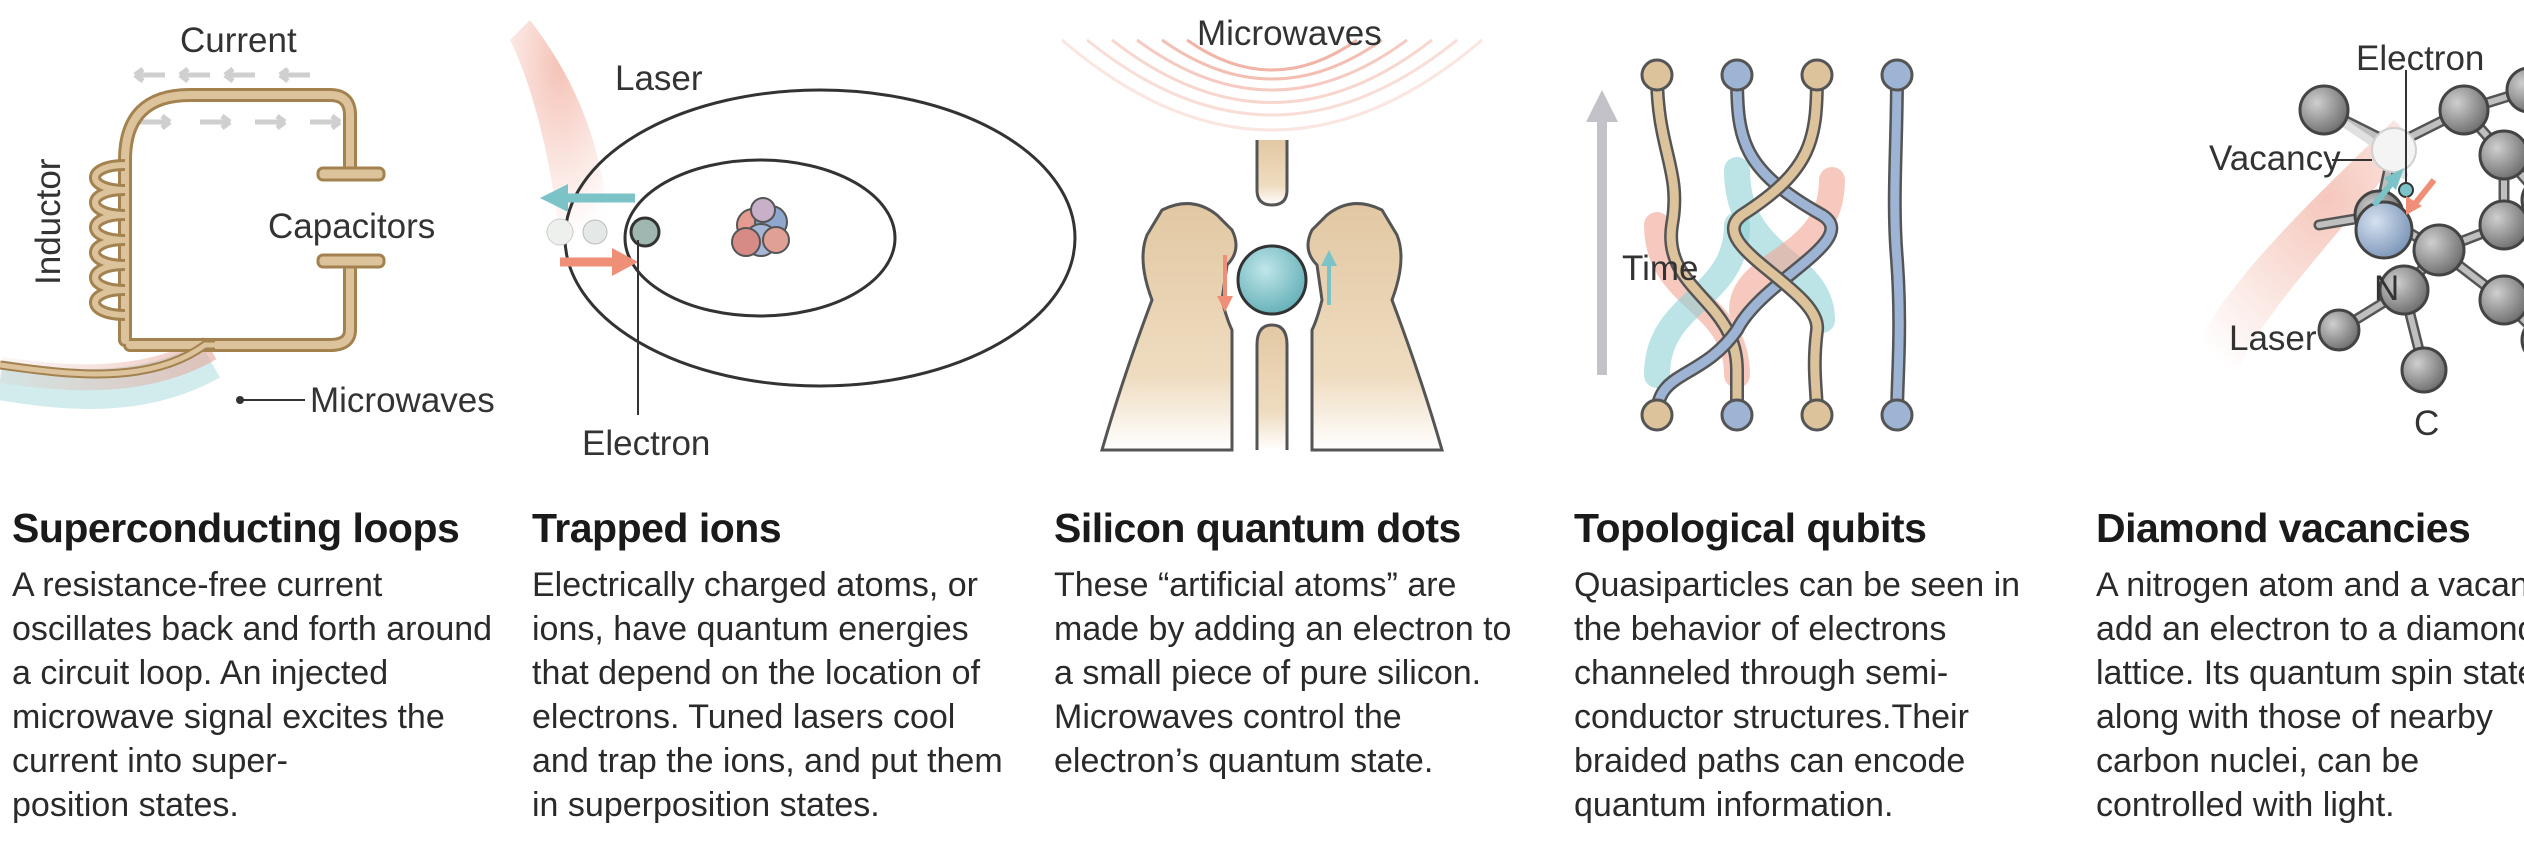 The height and width of the screenshot is (848, 2524). I want to click on laser-arrows, so click(589, 230).